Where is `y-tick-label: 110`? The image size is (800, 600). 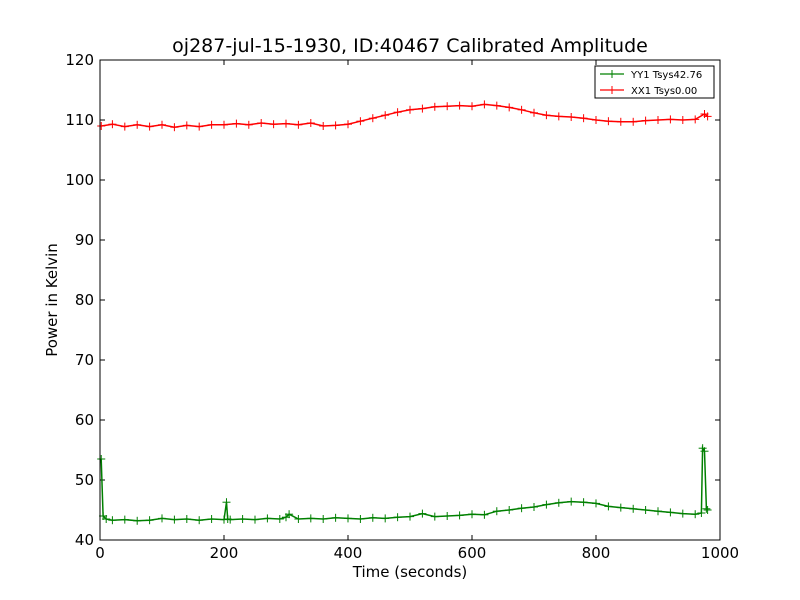 y-tick-label: 110 is located at coordinates (79, 120).